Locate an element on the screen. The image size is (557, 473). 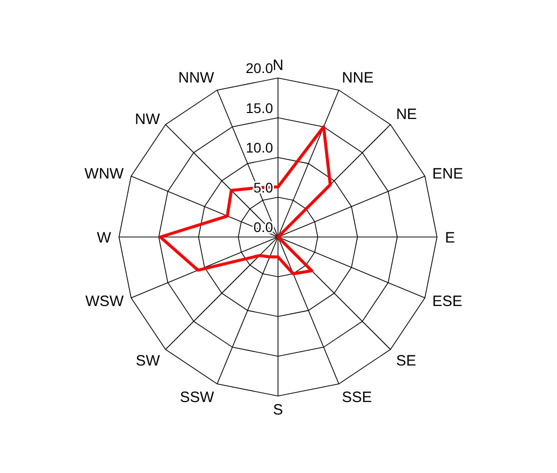
spoke-label: NE is located at coordinates (406, 114).